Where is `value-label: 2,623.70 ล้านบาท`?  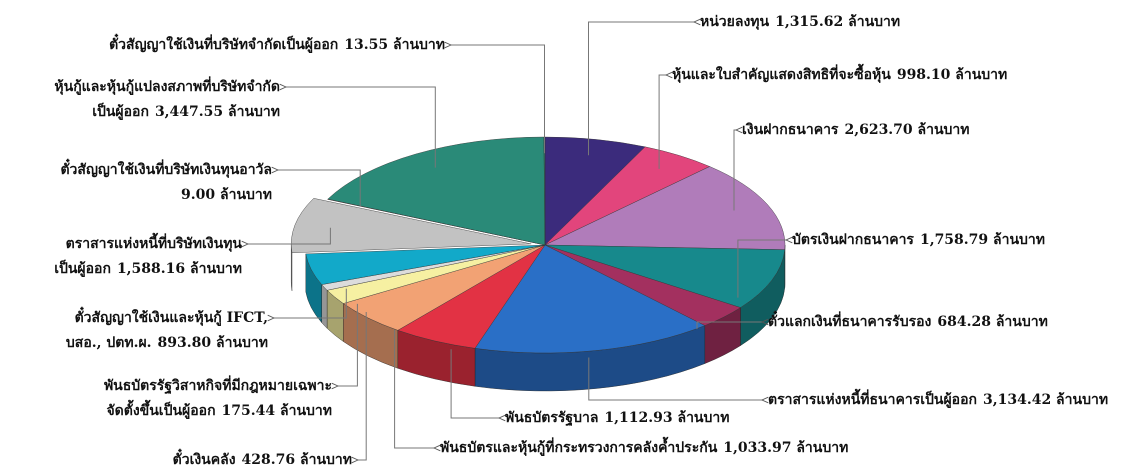 value-label: 2,623.70 ล้านบาท is located at coordinates (906, 130).